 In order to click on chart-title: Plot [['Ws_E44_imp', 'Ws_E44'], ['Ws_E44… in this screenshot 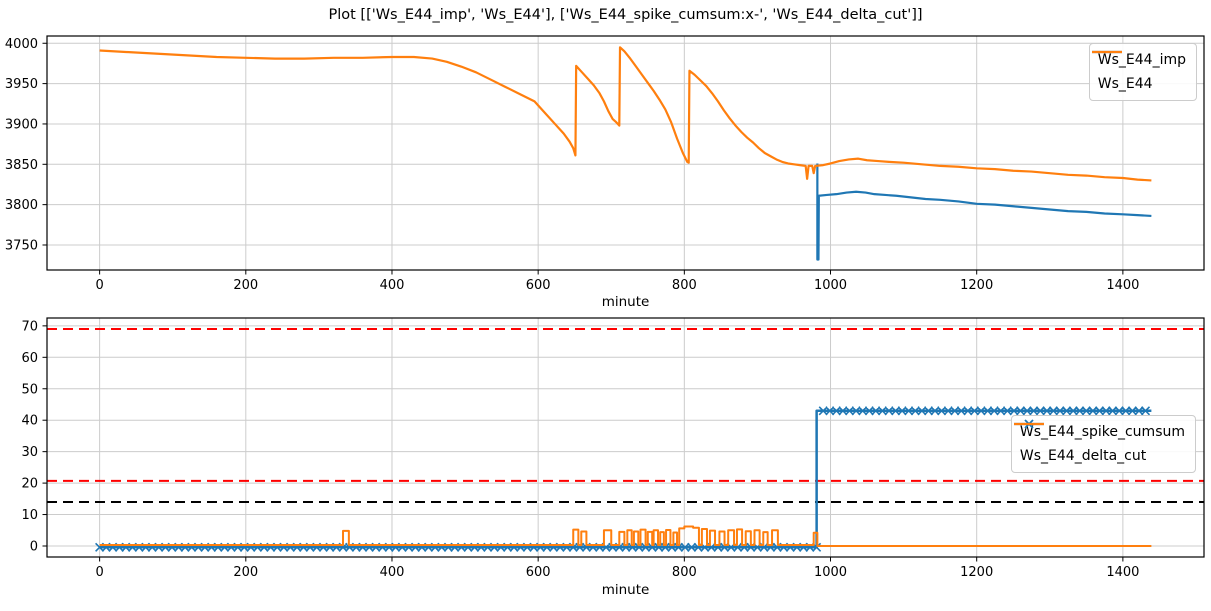, I will do `click(625, 15)`.